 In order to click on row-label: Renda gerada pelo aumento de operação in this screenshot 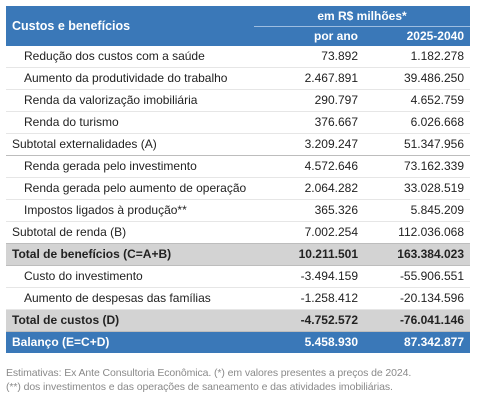, I will do `click(130, 188)`.